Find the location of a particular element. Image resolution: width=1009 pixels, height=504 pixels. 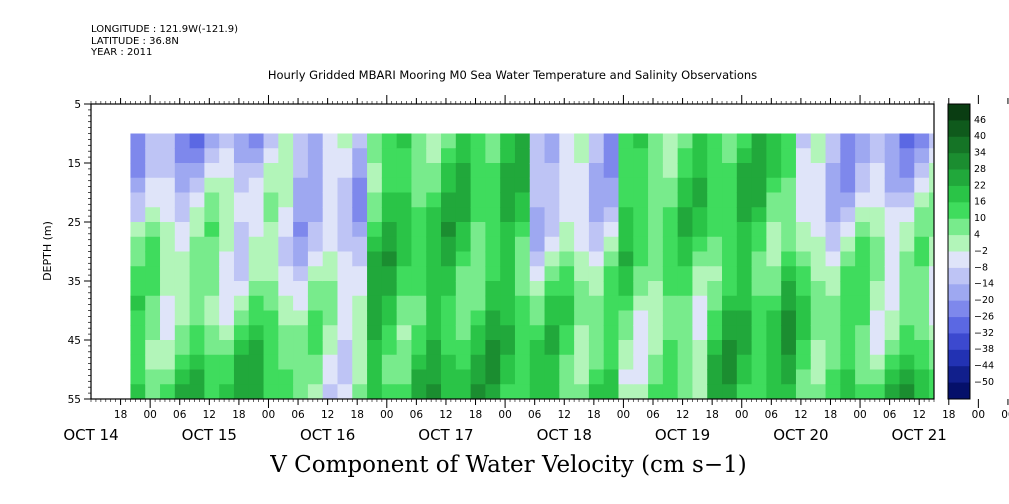

colorbar-label: 46 is located at coordinates (980, 120).